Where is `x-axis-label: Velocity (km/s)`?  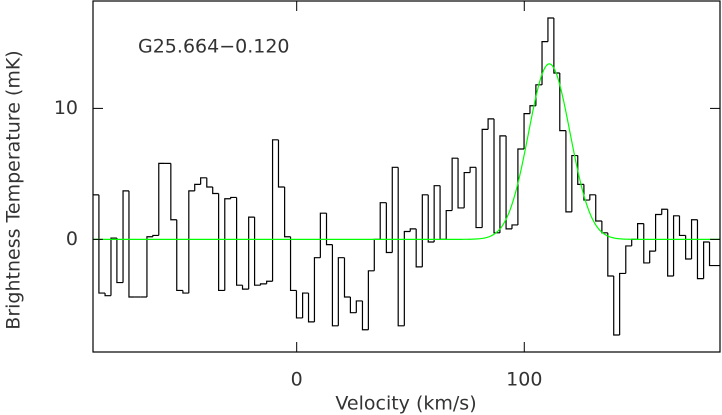
x-axis-label: Velocity (km/s) is located at coordinates (405, 404).